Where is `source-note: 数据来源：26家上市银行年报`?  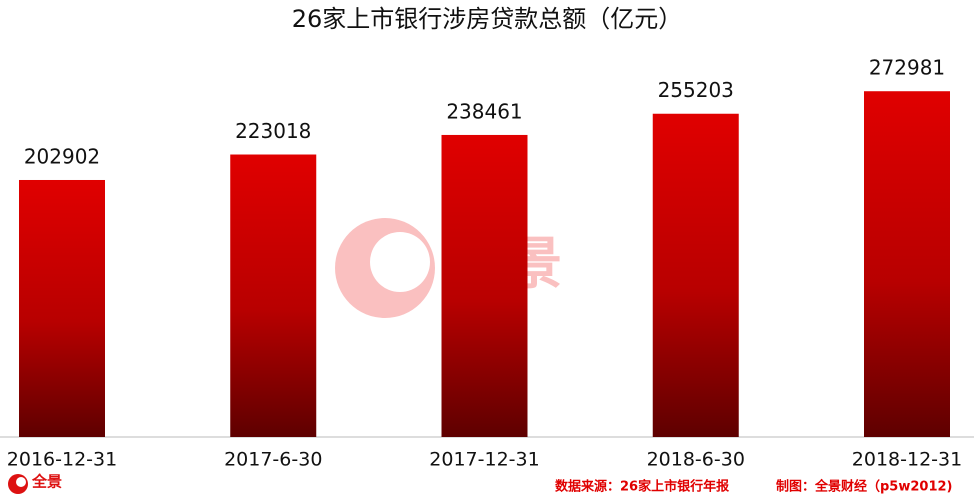 source-note: 数据来源：26家上市银行年报 is located at coordinates (642, 487).